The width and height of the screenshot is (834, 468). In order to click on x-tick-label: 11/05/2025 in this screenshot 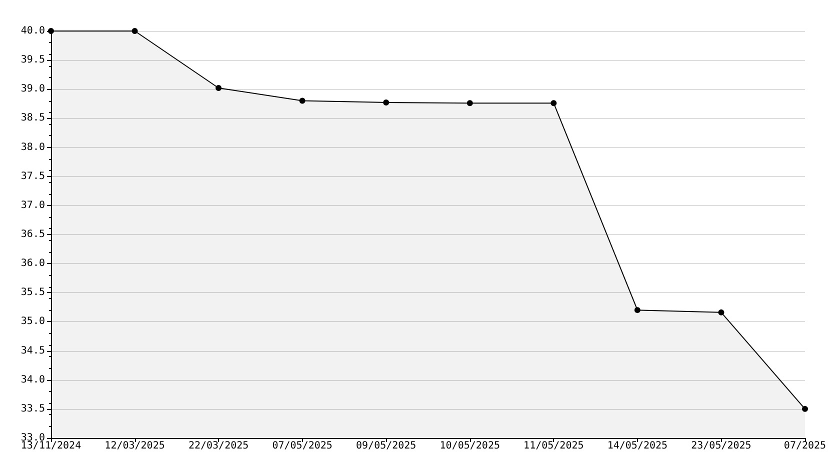, I will do `click(554, 446)`.